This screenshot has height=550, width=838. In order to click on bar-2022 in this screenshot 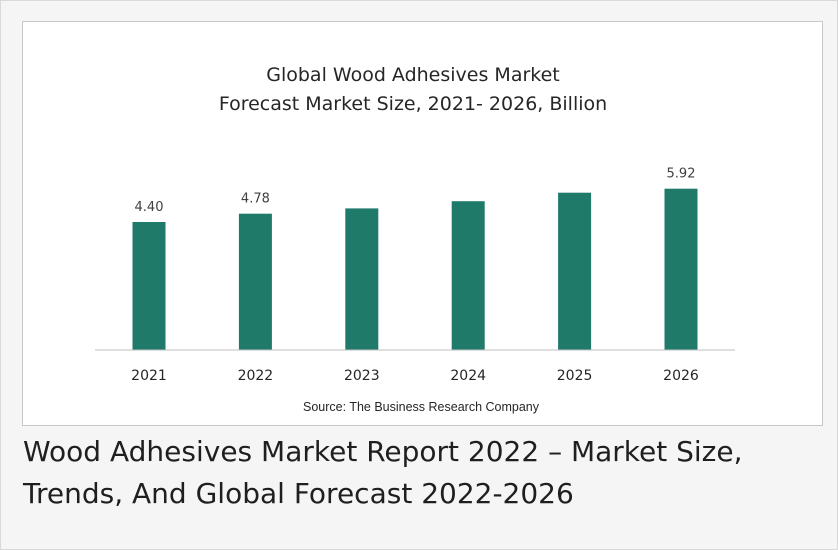, I will do `click(255, 281)`.